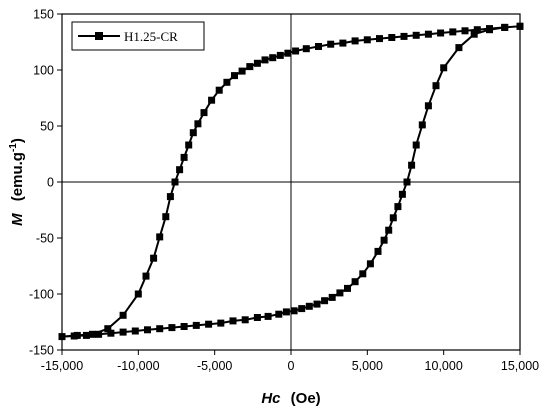 This screenshot has height=414, width=550. Describe the element at coordinates (13, 147) in the screenshot. I see `y-axis-unit-superscript: -1` at that location.